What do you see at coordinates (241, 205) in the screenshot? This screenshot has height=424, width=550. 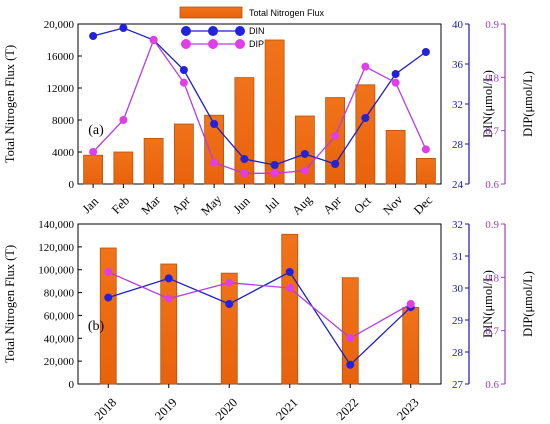 I see `x-tick-label: Jun` at bounding box center [241, 205].